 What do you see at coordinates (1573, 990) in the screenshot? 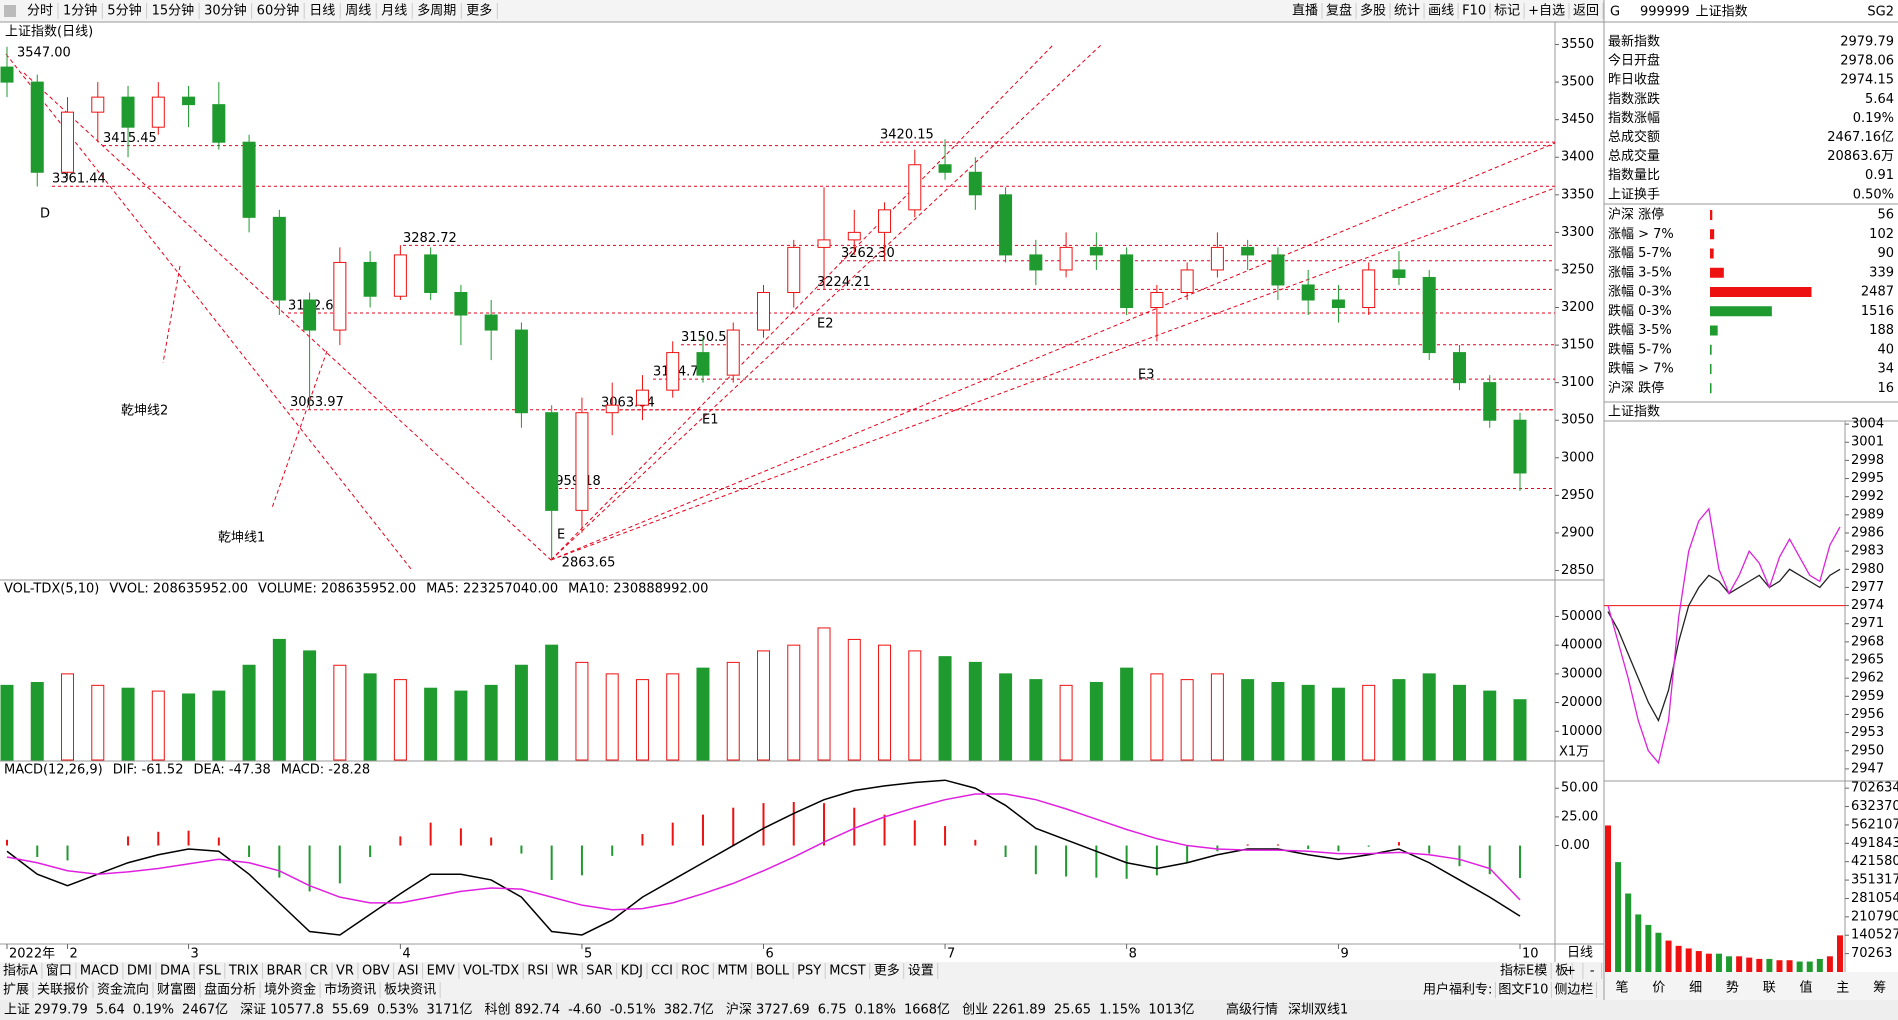
I see `bottom-tab: 侧边栏` at bounding box center [1573, 990].